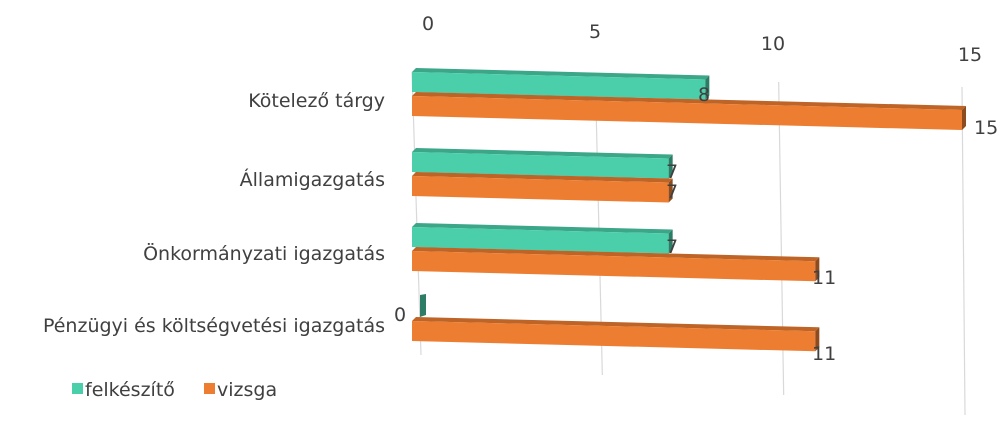  Describe the element at coordinates (423, 305) in the screenshot. I see `bar-felkészítő-3` at that location.